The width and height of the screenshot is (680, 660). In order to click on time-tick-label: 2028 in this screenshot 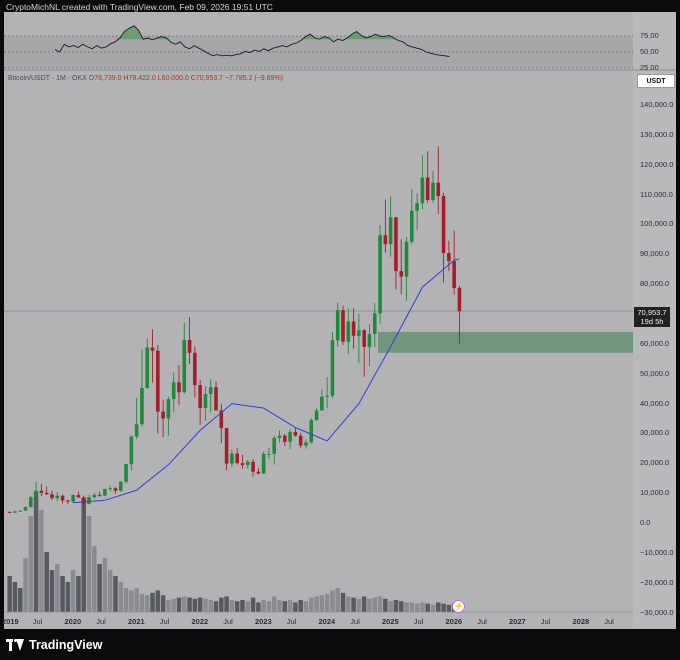, I will do `click(581, 621)`.